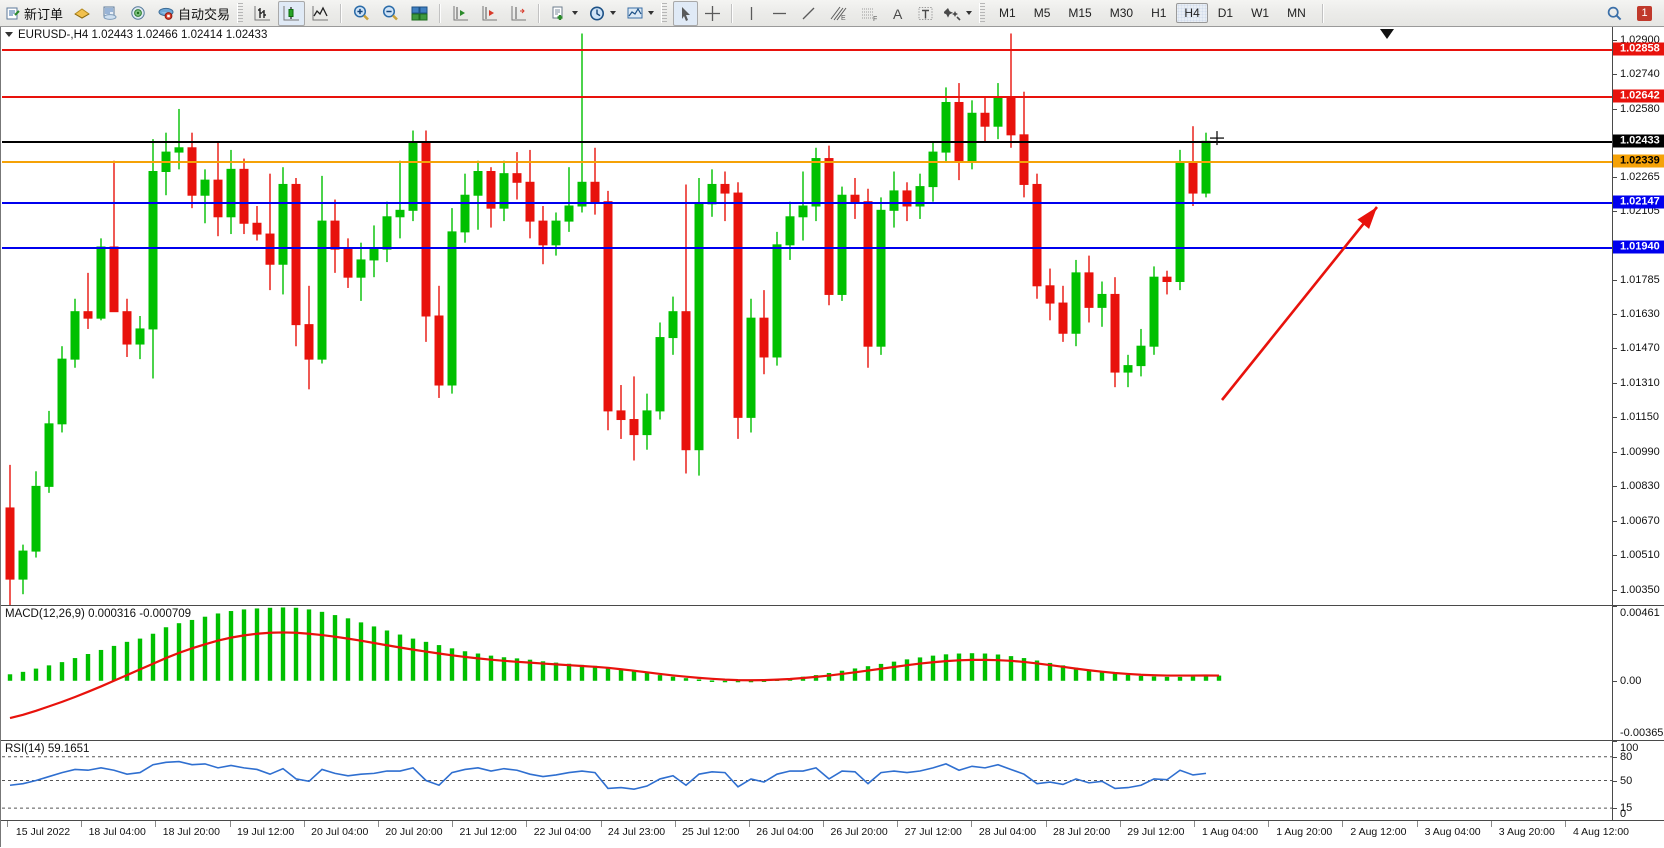 The image size is (1664, 848). I want to click on indicators-button, so click(640, 13).